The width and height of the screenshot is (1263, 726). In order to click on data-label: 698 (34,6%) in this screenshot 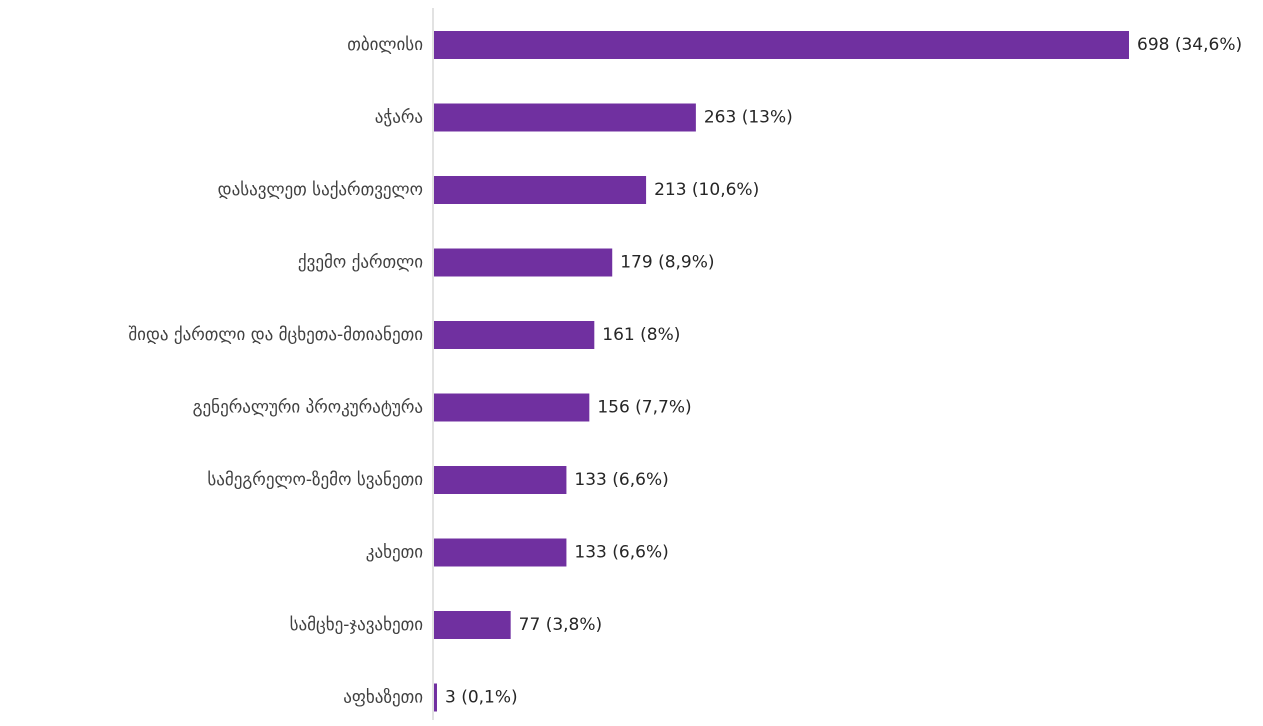, I will do `click(1189, 45)`.